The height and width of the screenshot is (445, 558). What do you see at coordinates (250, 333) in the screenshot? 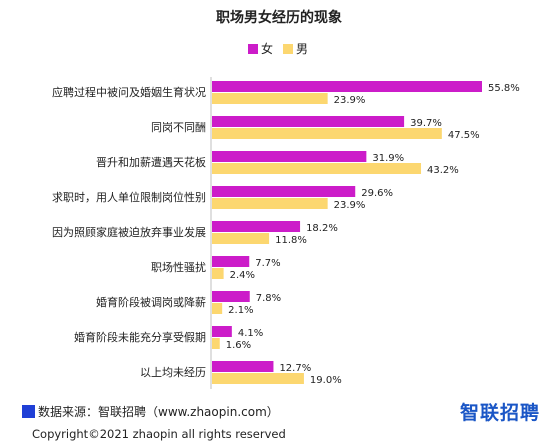
I see `data-label-female: 4.1%` at bounding box center [250, 333].